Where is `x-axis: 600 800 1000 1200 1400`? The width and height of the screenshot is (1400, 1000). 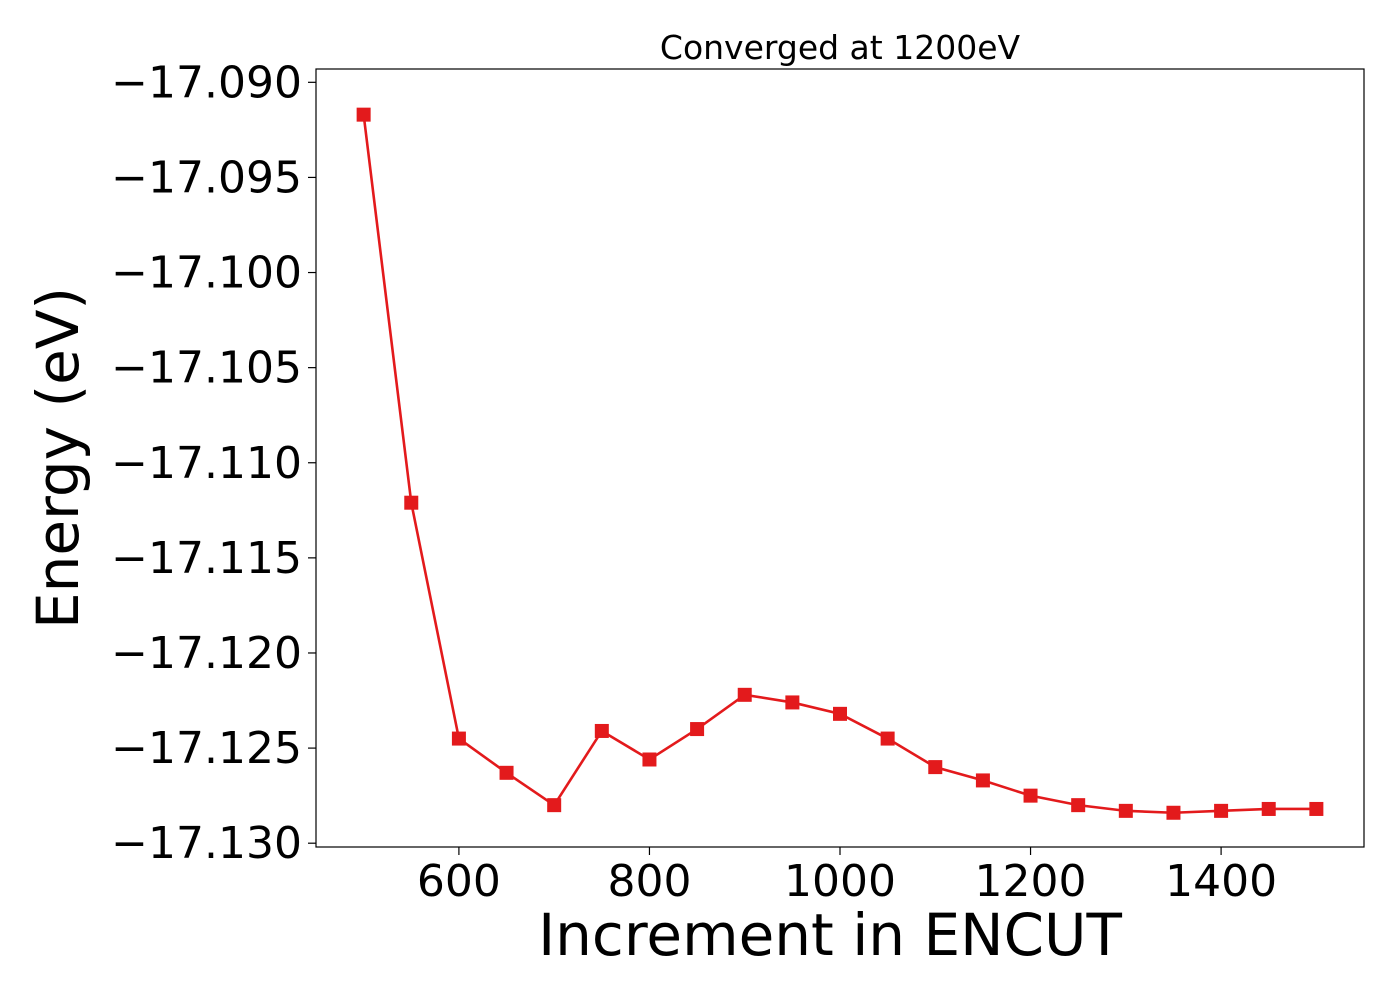
x-axis: 600 800 1000 1200 1400 is located at coordinates (847, 877).